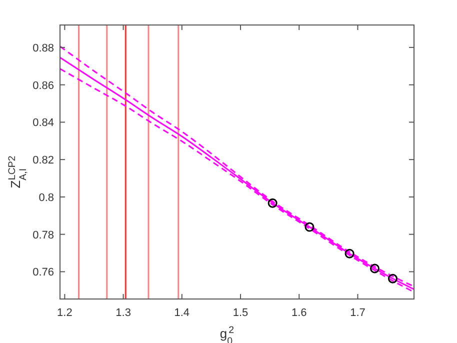  Describe the element at coordinates (43, 48) in the screenshot. I see `y-tick-label: 0.88` at that location.